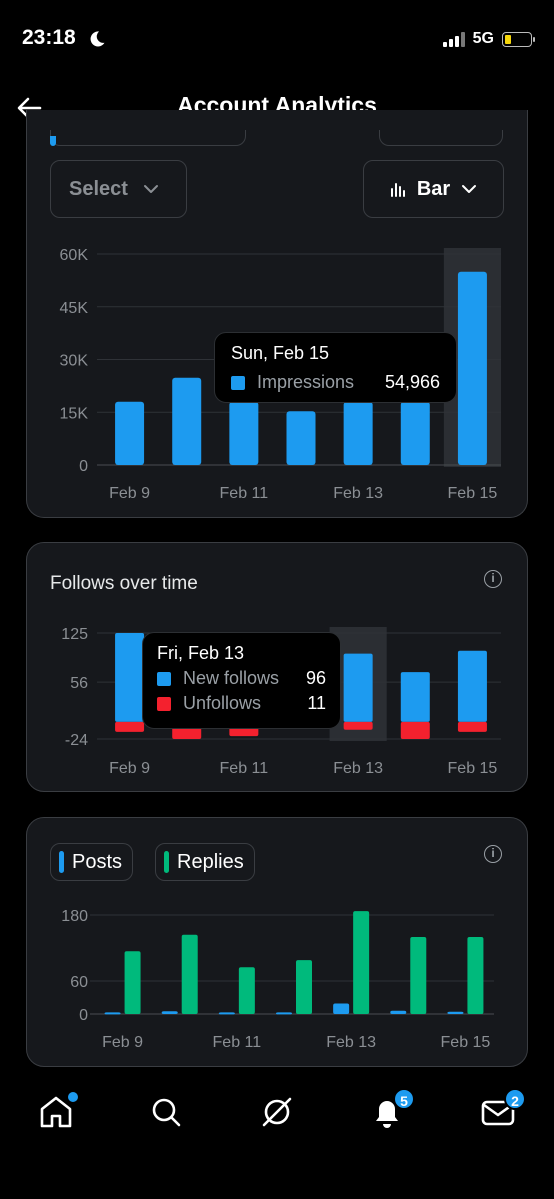 The height and width of the screenshot is (1199, 554). What do you see at coordinates (30, 108) in the screenshot?
I see `back-arrow-icon` at bounding box center [30, 108].